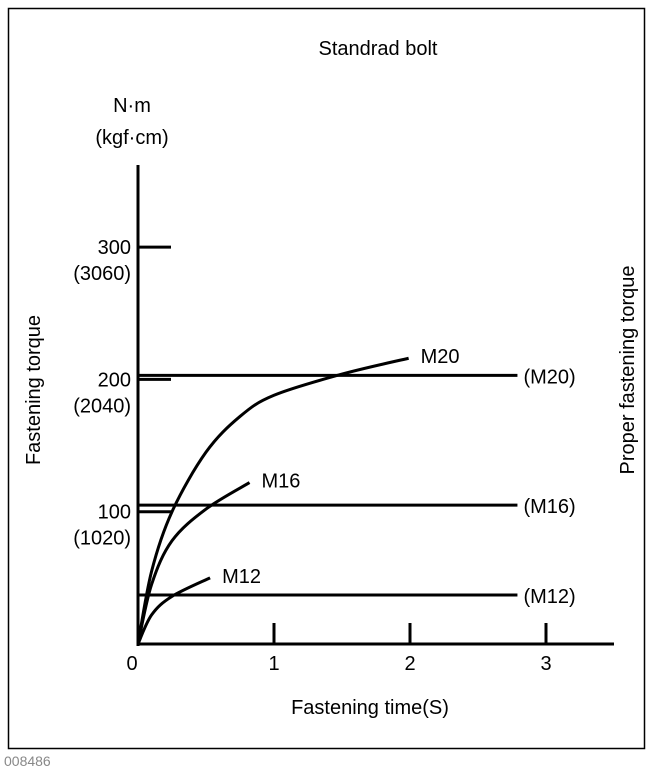 The image size is (654, 770). What do you see at coordinates (409, 664) in the screenshot?
I see `x-tick-label: 2` at bounding box center [409, 664].